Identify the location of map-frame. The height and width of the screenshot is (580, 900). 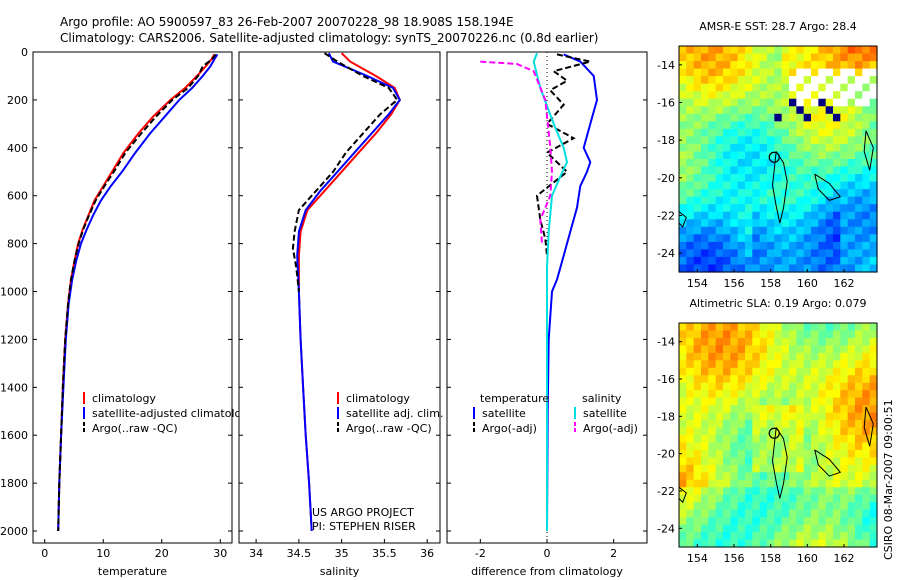
(778, 435).